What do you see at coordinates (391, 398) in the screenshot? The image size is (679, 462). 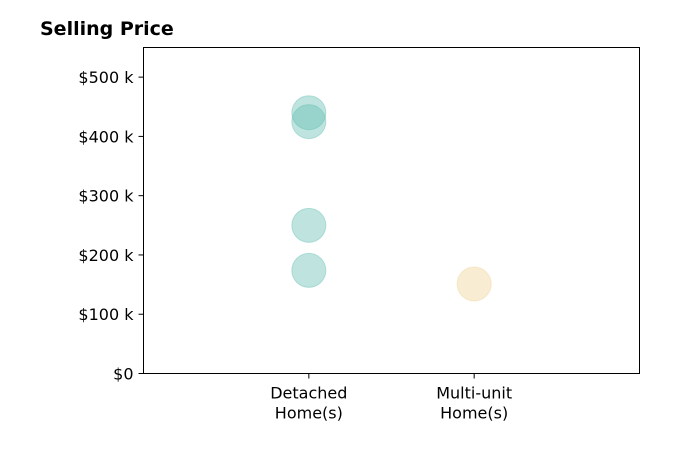 I see `x-axis: Detached Home(s) Multi-unit Home(s)` at bounding box center [391, 398].